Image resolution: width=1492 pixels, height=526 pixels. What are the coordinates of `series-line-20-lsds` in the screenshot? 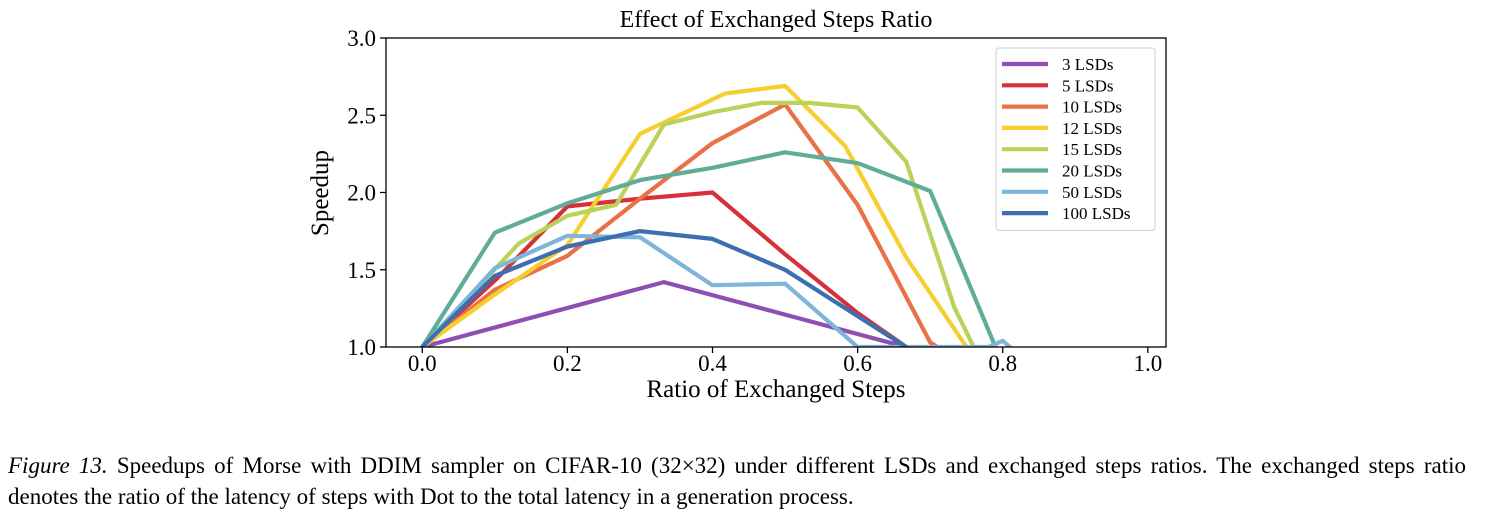 It's located at (709, 248).